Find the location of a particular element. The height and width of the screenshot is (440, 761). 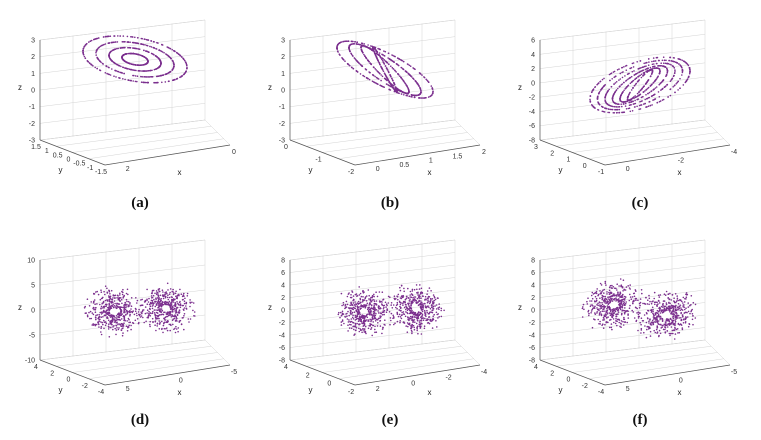

x-tick-label: -4 is located at coordinates (484, 372).